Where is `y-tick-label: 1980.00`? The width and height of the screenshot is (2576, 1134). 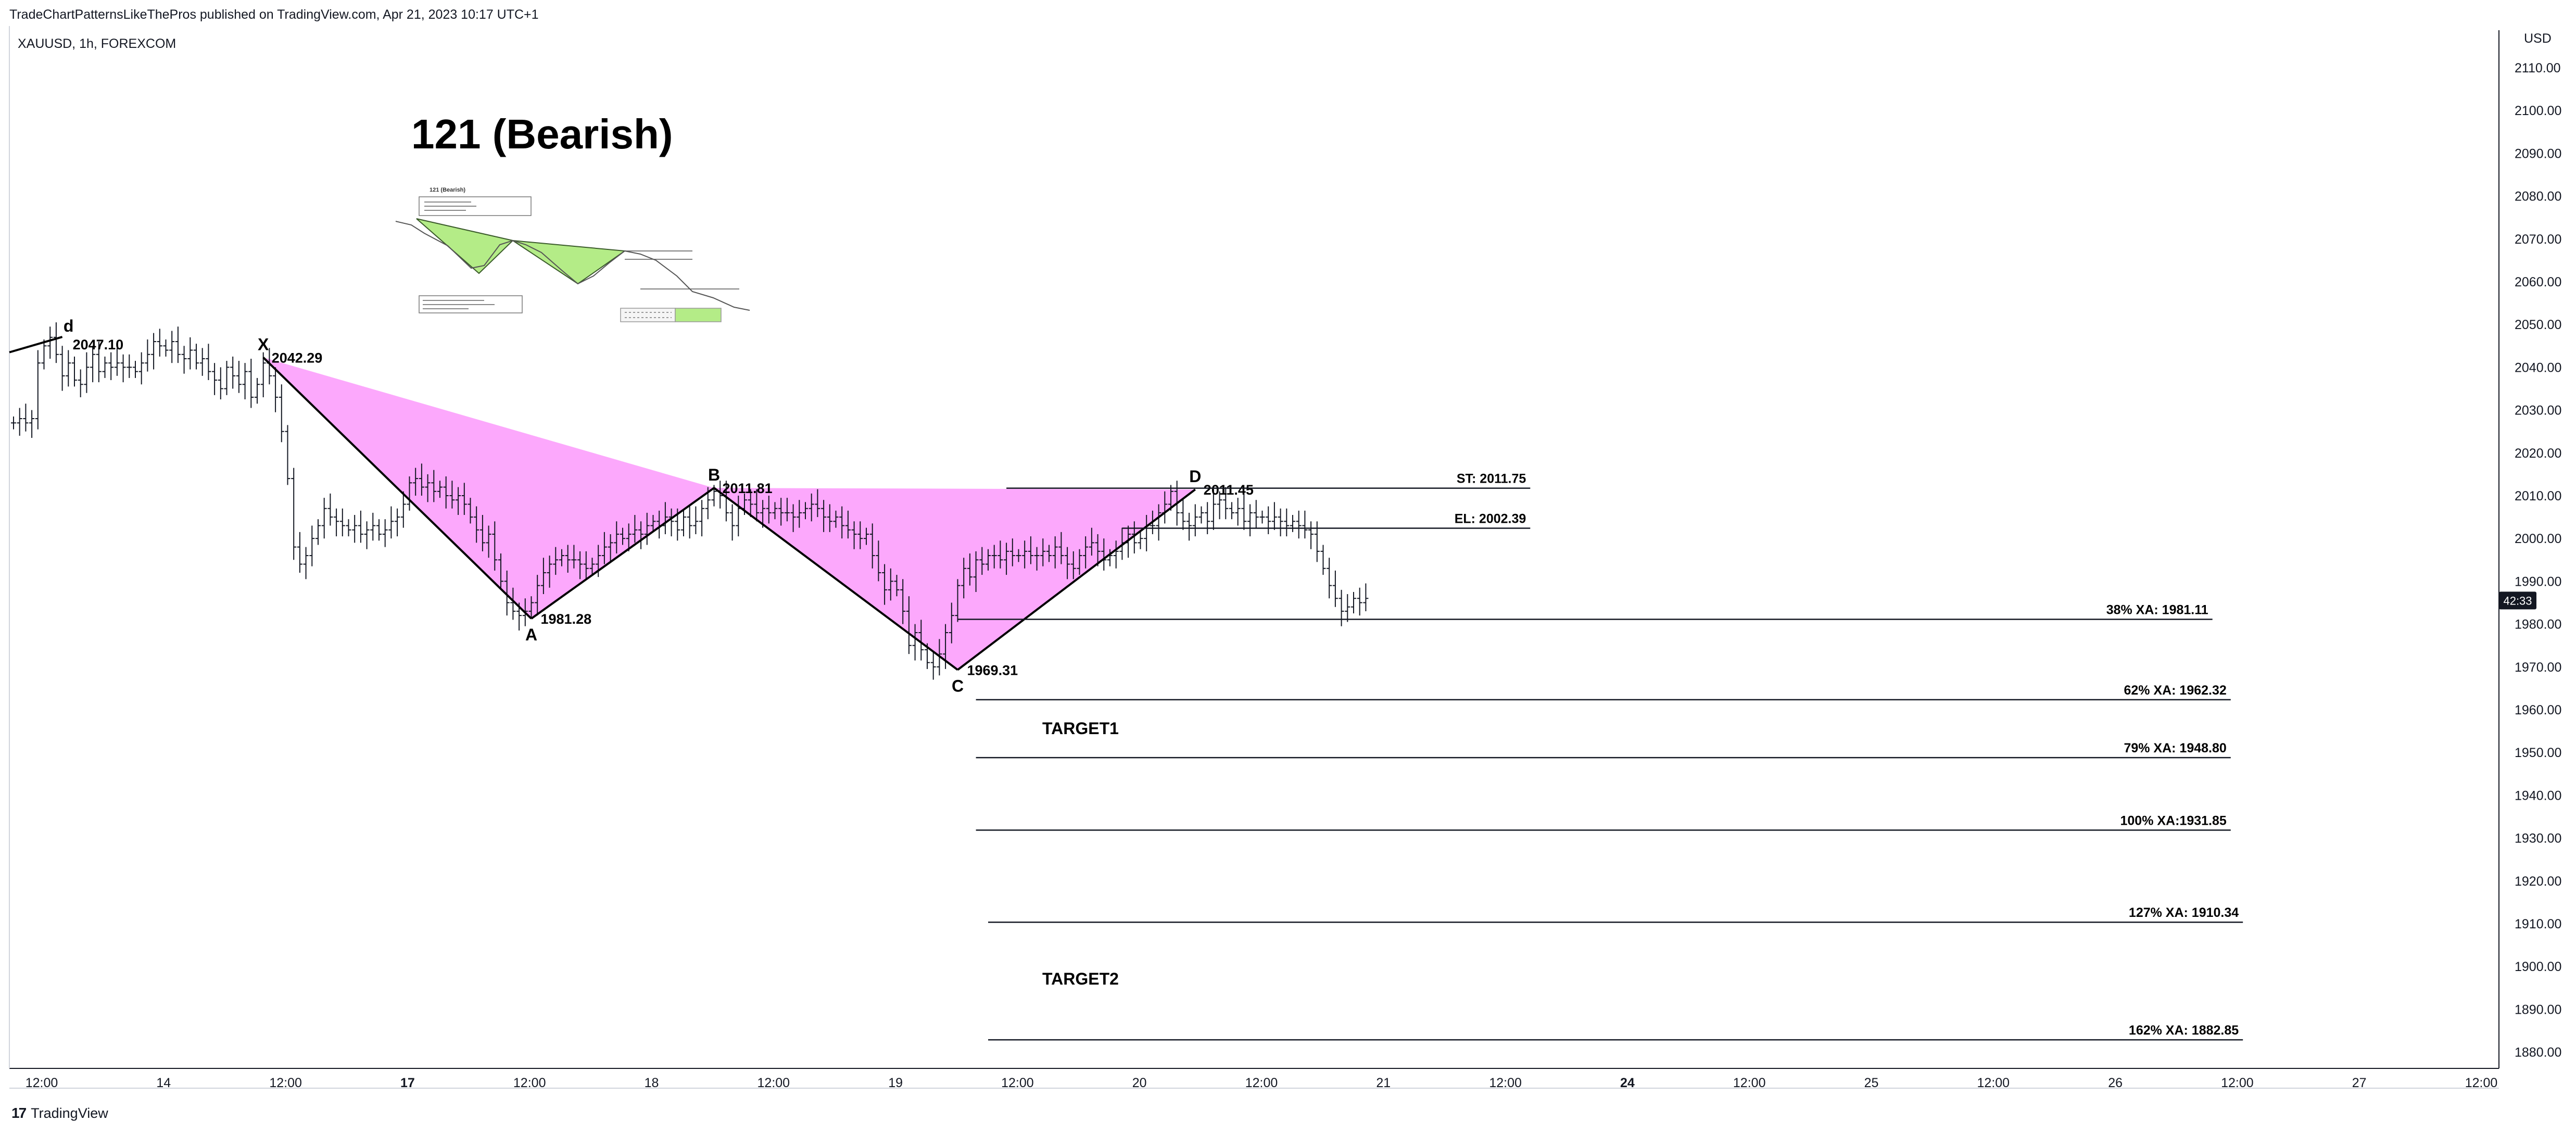
y-tick-label: 1980.00 is located at coordinates (2538, 625).